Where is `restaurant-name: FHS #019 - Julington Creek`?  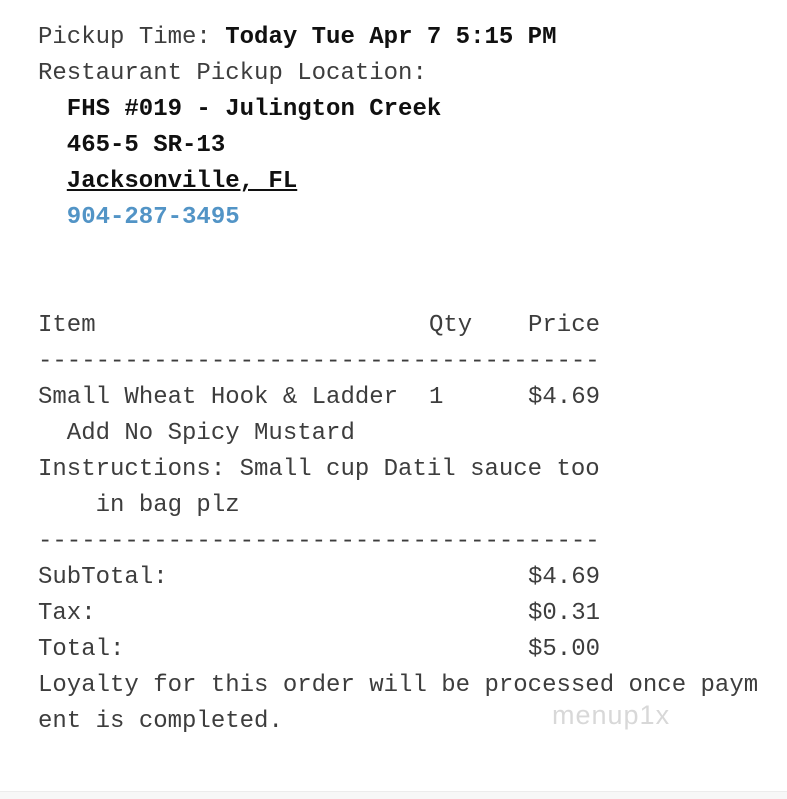 restaurant-name: FHS #019 - Julington Creek is located at coordinates (254, 109).